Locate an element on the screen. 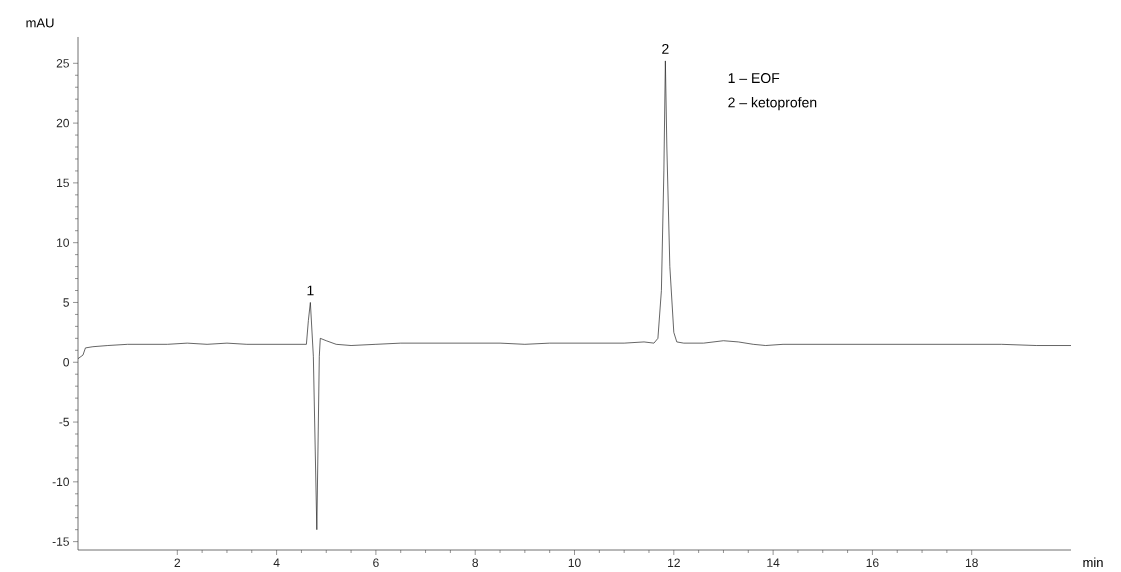 This screenshot has height=572, width=1121. y-tick-label: -15 is located at coordinates (60, 541).